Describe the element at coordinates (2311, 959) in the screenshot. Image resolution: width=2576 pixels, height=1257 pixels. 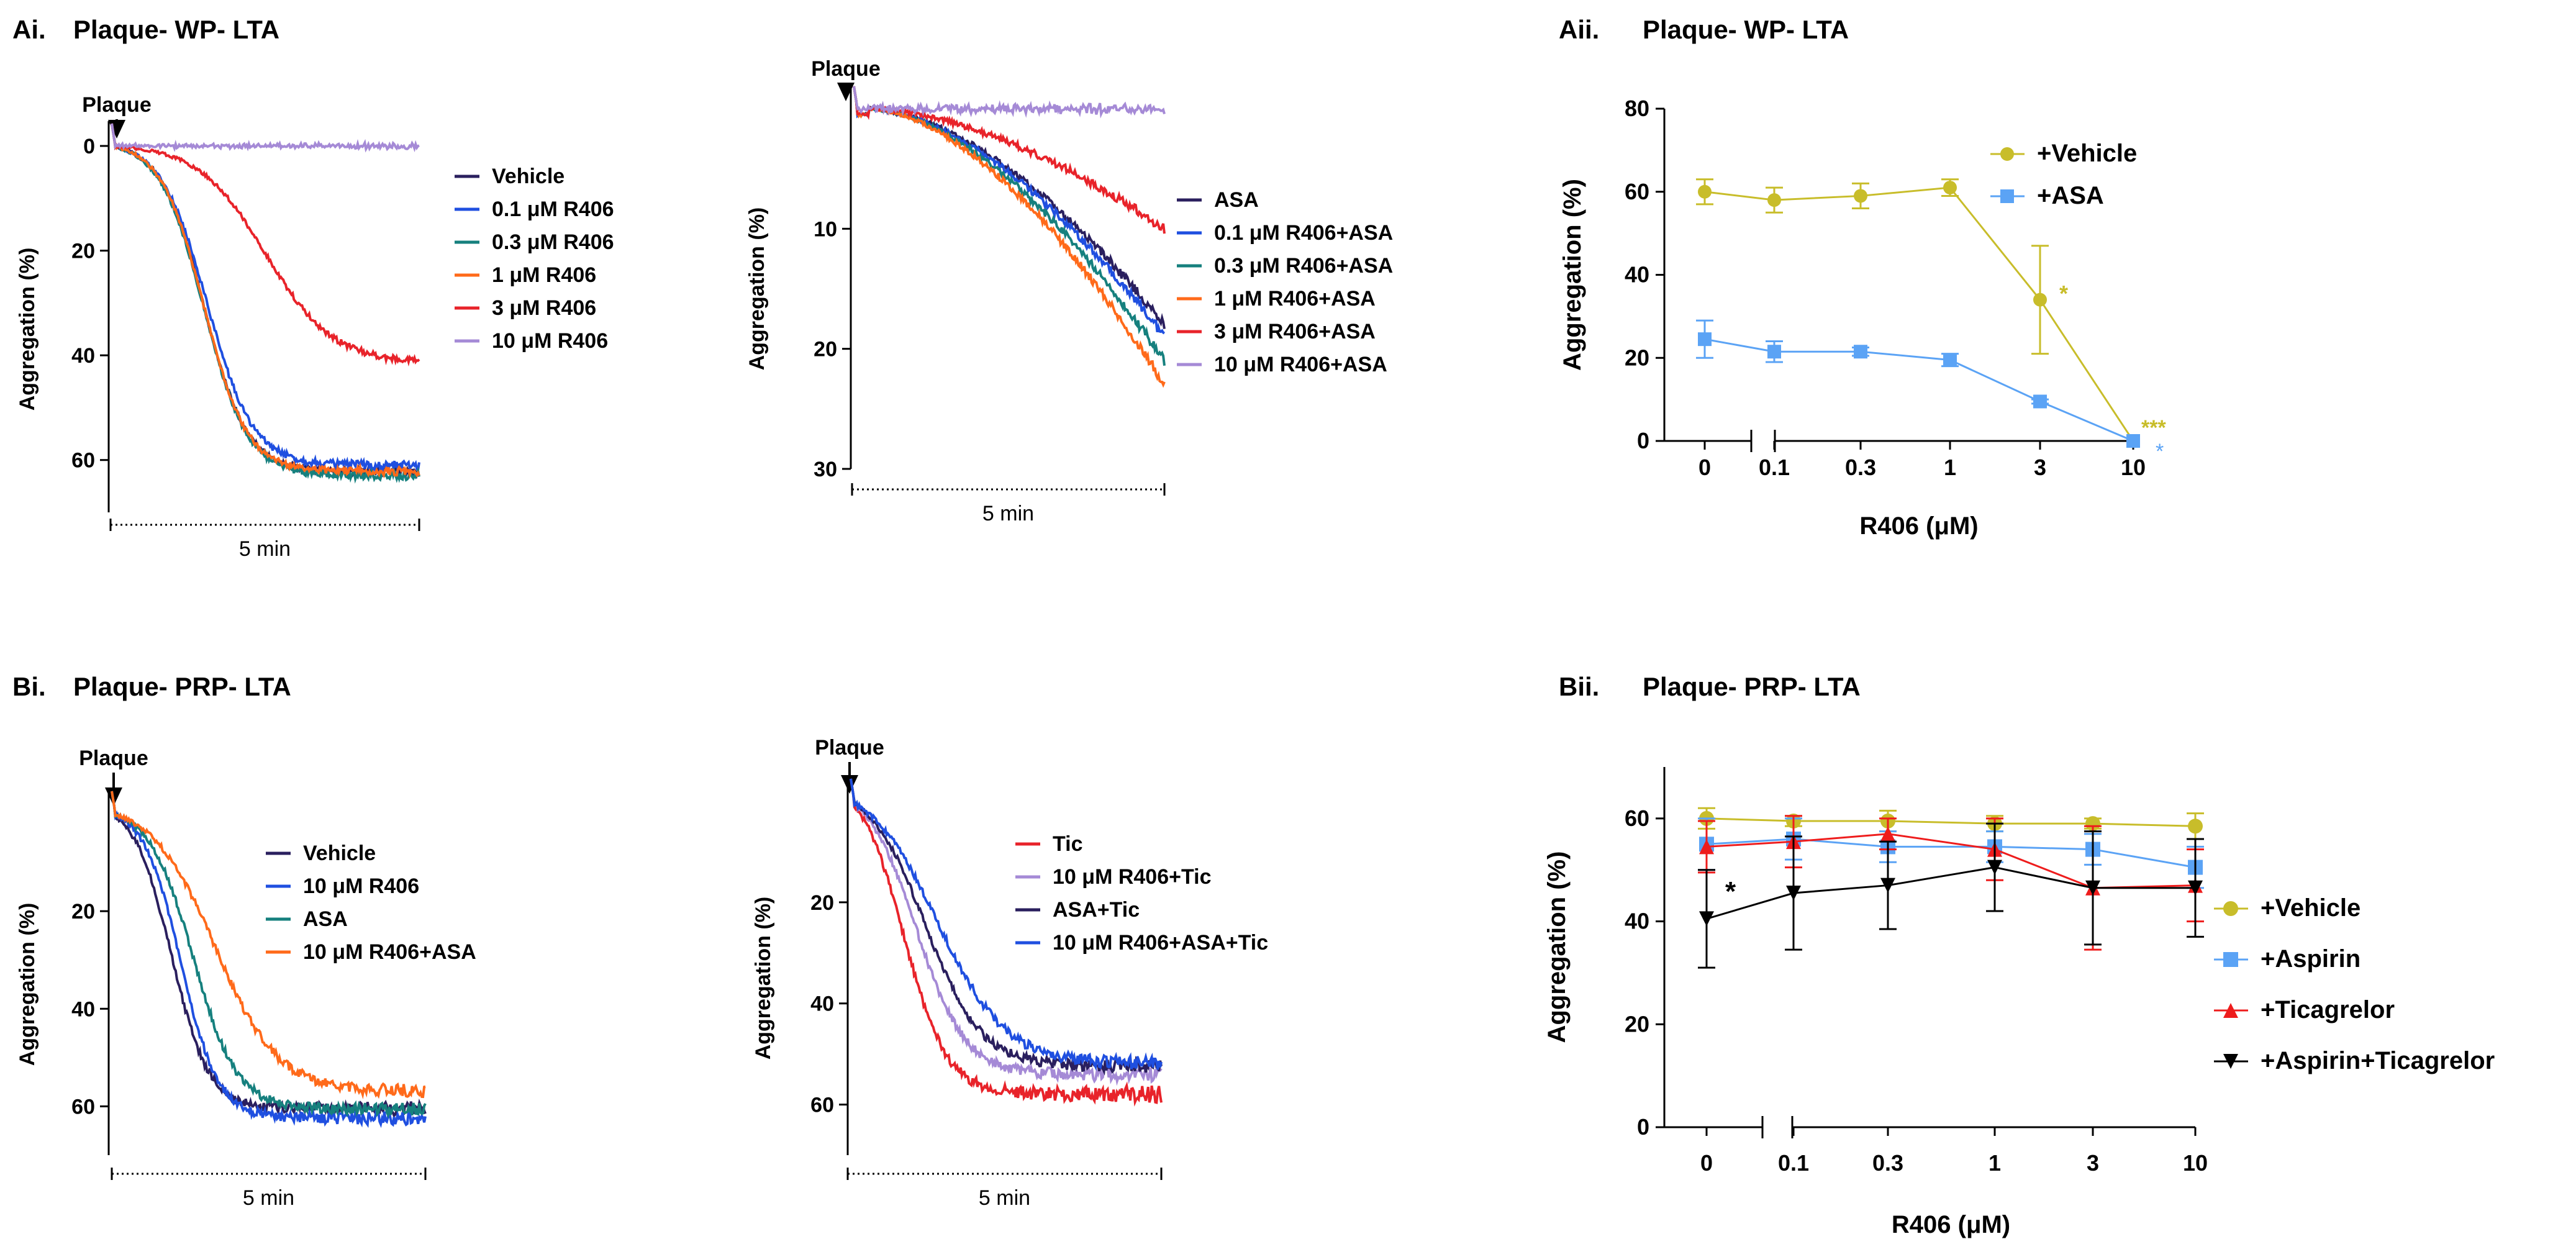
I see `legend-label: +Aspirin` at that location.